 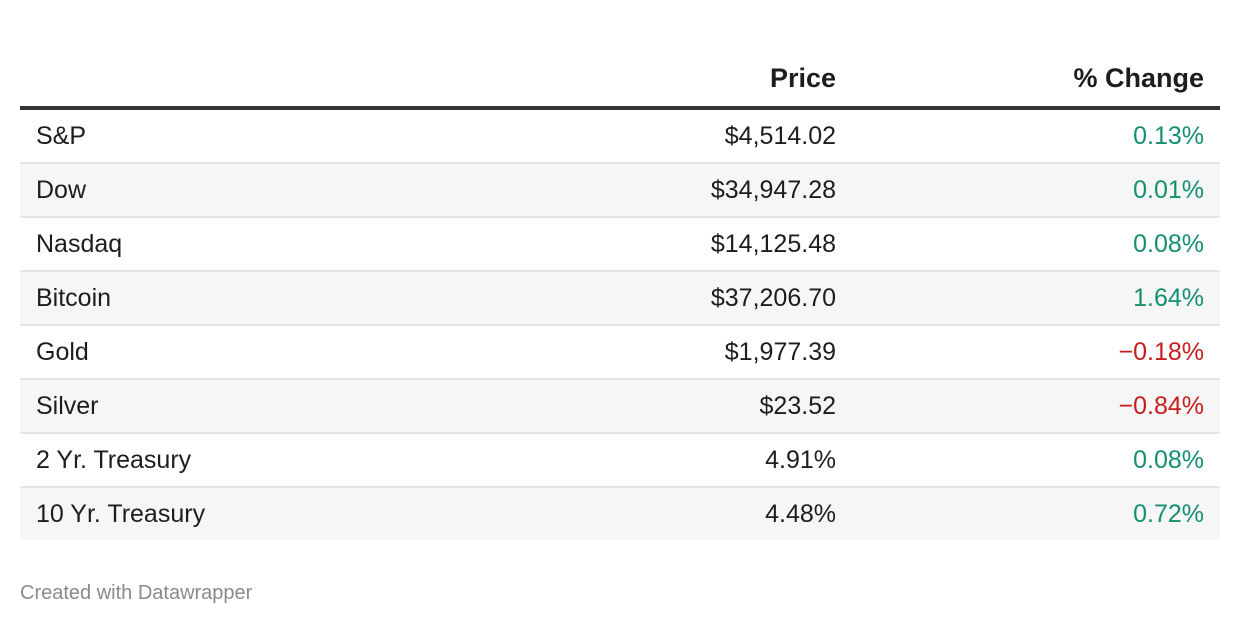 I want to click on table-row: 10 Yr. Treasury 4.48% 0.72%, so click(x=620, y=513).